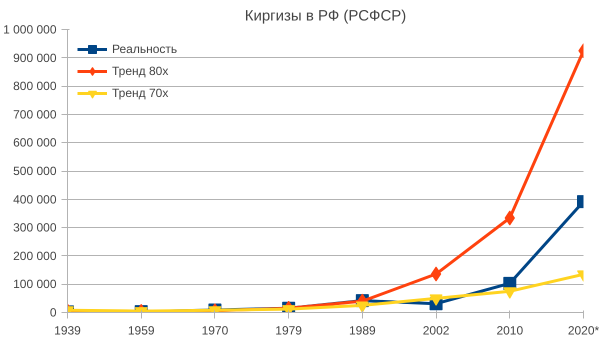 Image resolution: width=605 pixels, height=340 pixels. What do you see at coordinates (35, 255) in the screenshot?
I see `y-tick-label: 200 000` at bounding box center [35, 255].